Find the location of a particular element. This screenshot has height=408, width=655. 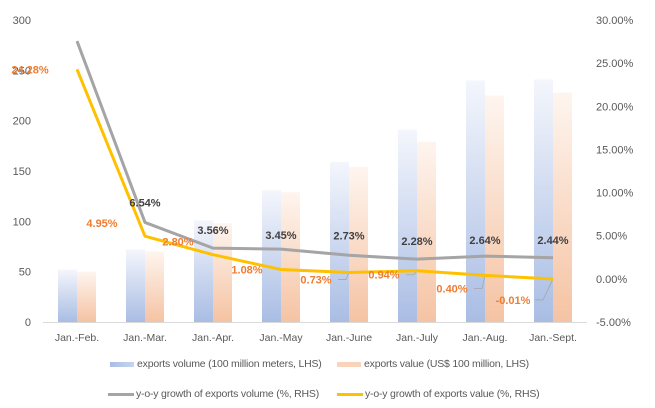

label-volume-growth-jan-aug: 2.64% is located at coordinates (484, 241).